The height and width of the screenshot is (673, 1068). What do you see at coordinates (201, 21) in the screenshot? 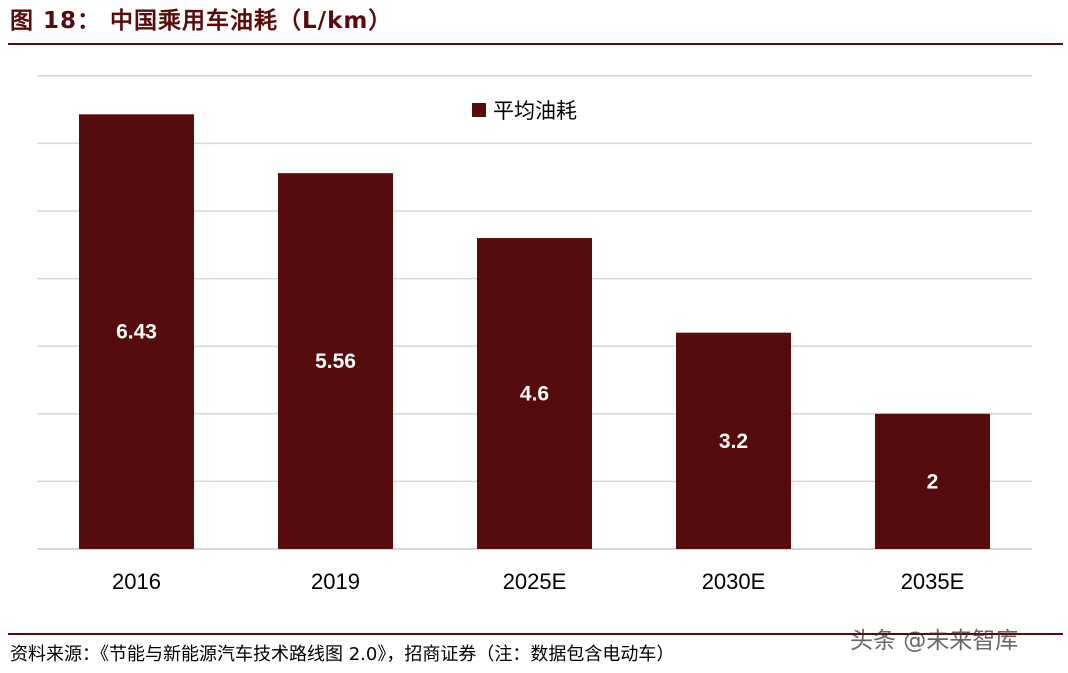
I see `chart-title: 图 18： 中国乘用车油耗（L/km）` at bounding box center [201, 21].